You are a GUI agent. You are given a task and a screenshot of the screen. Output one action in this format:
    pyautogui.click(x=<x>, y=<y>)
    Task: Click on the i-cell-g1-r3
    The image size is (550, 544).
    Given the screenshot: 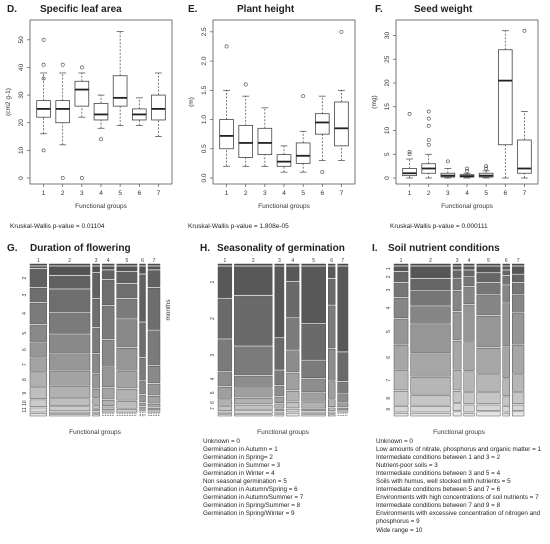 What is the action you would take?
    pyautogui.click(x=401, y=290)
    